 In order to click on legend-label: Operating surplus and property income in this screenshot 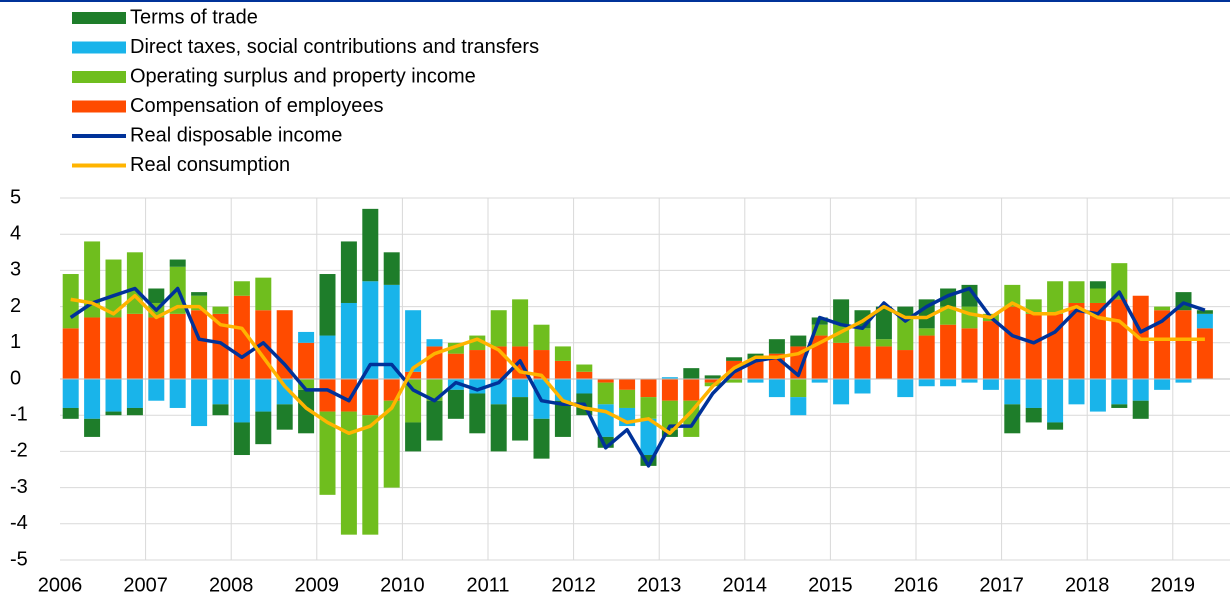, I will do `click(303, 76)`.